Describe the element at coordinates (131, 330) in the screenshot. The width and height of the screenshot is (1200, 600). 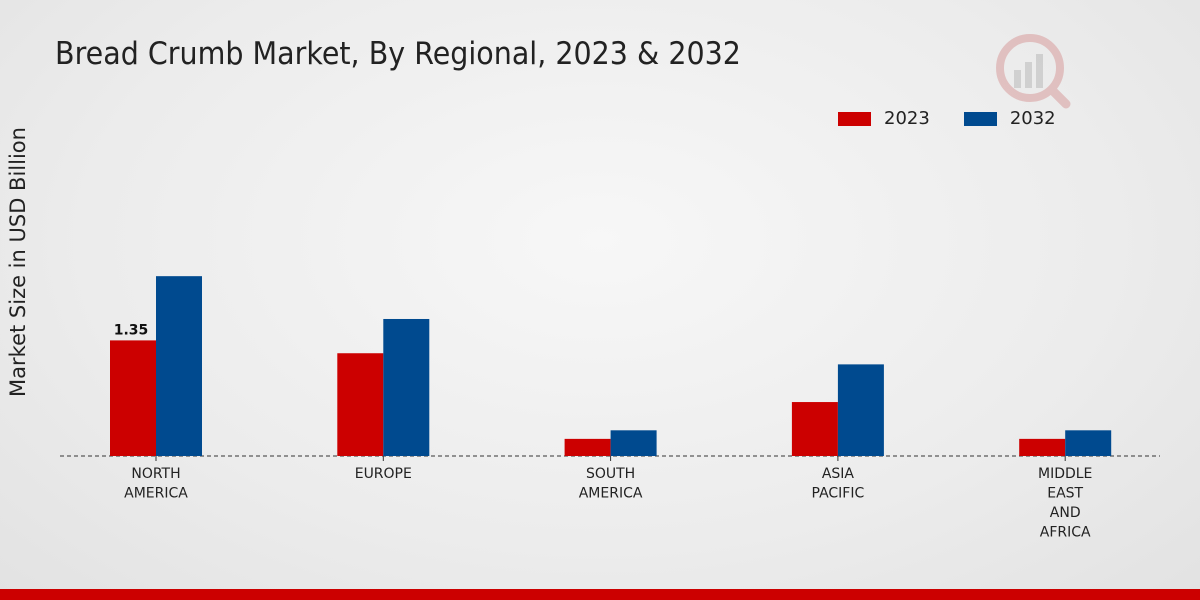
I see `data-label-2023-0: 1.35` at that location.